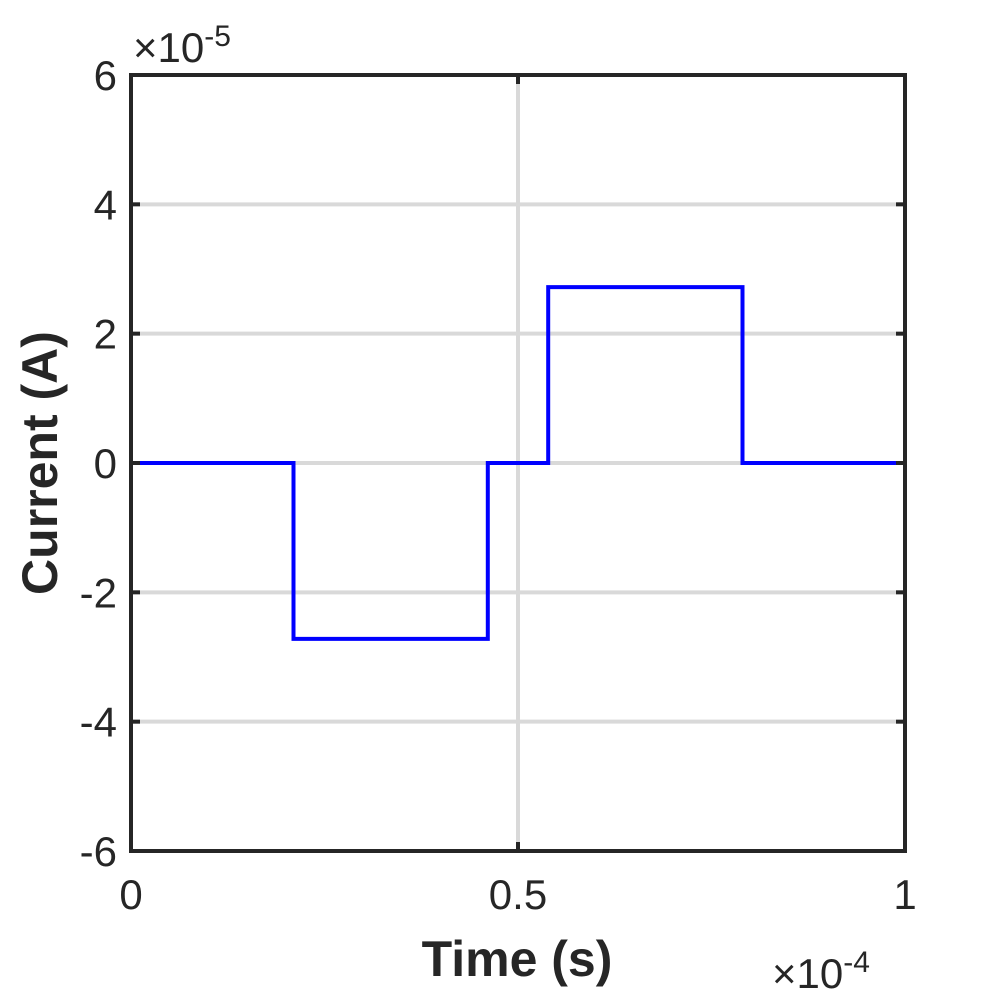 The height and width of the screenshot is (1000, 1000). Describe the element at coordinates (98, 851) in the screenshot. I see `y-tick-label: -6` at that location.